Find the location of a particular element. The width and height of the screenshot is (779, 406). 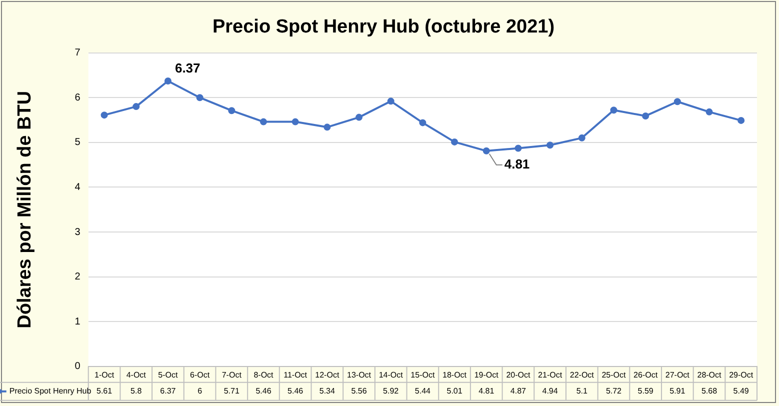

x-tick-label: 28-Oct is located at coordinates (709, 375).